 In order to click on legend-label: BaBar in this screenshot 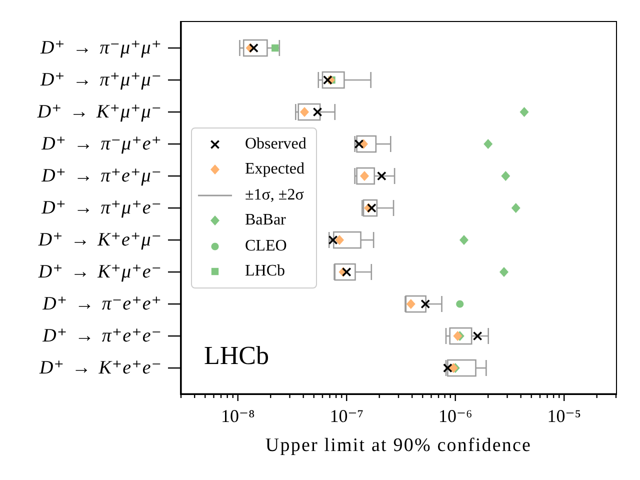, I will do `click(265, 221)`.